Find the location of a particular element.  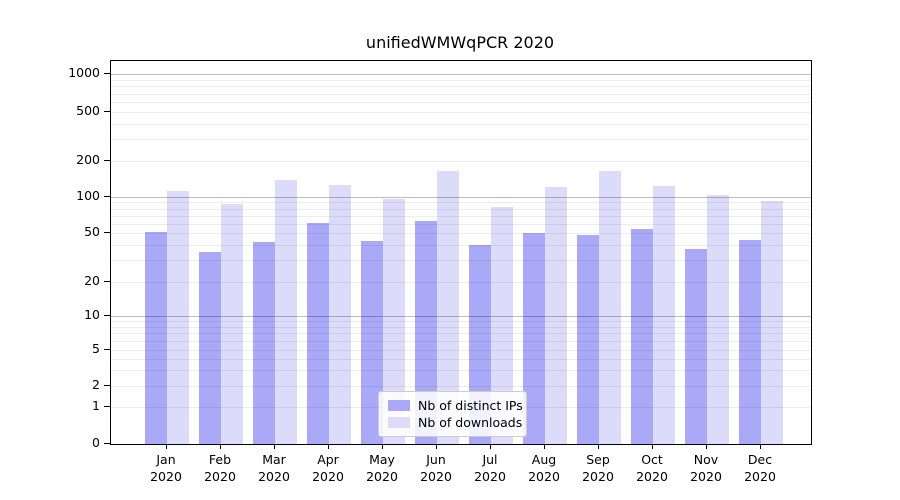

bar-nb-of-downloads-jul is located at coordinates (502, 325).